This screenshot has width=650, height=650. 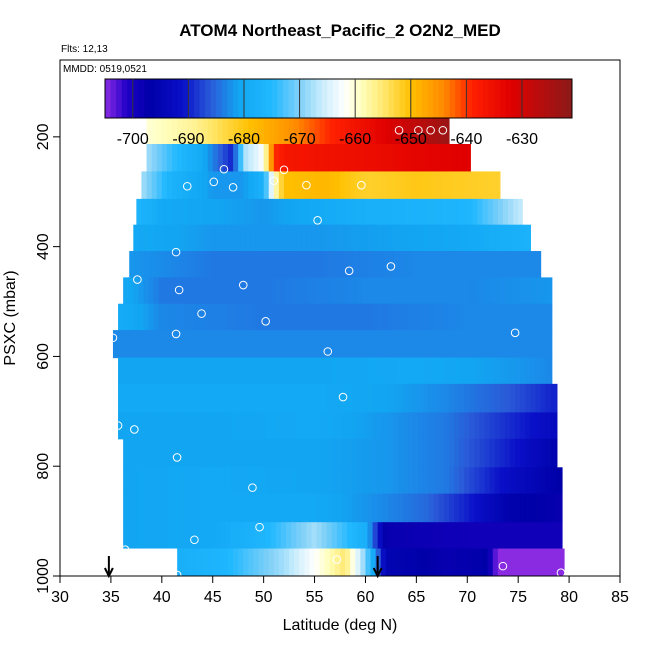 I want to click on colorbar-tick-label: -680, so click(x=244, y=139).